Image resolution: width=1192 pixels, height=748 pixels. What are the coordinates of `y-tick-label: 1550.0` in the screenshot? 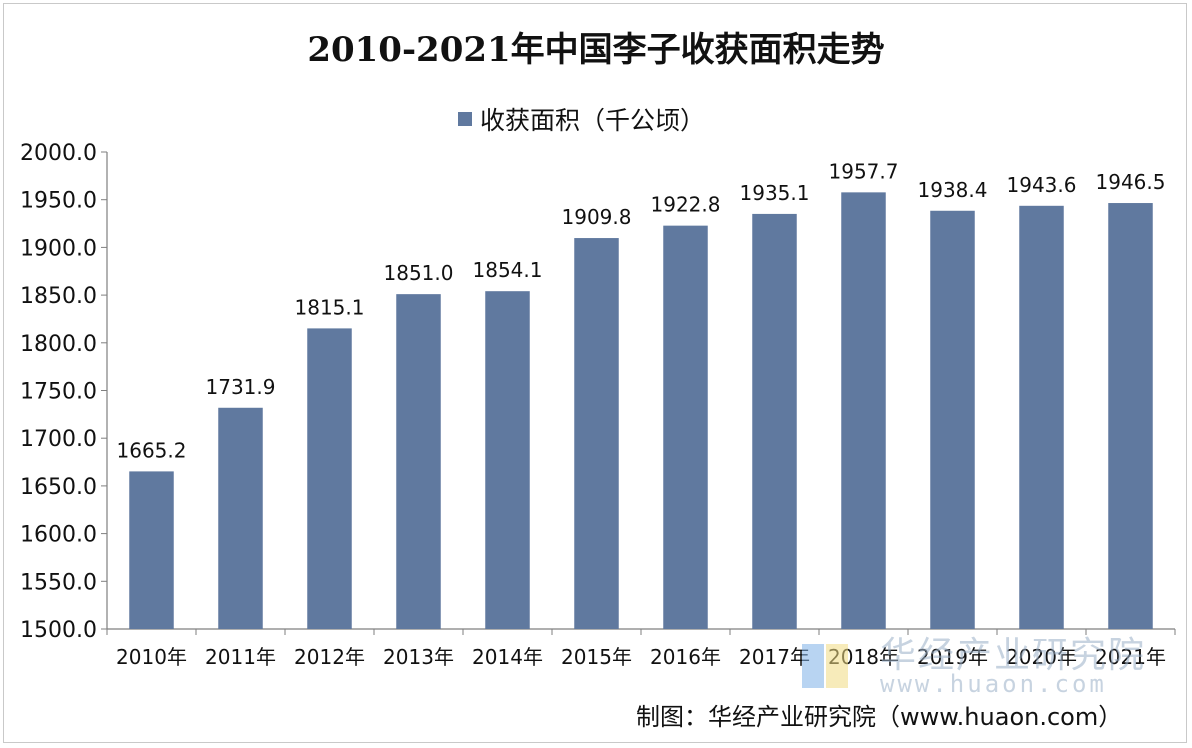 It's located at (58, 582).